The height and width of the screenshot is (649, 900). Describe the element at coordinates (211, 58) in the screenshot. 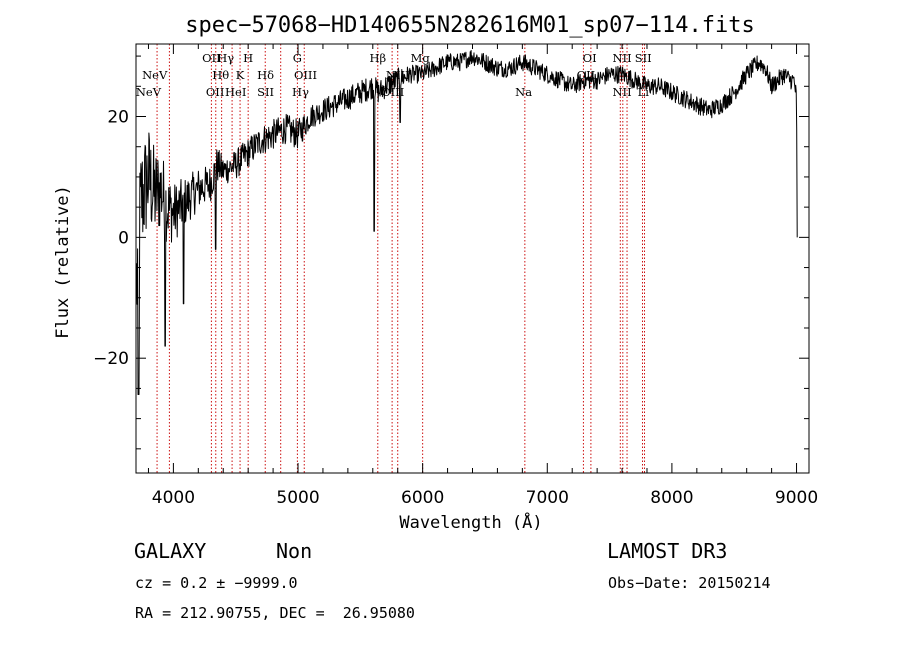

I see `line-label-2: OII` at that location.